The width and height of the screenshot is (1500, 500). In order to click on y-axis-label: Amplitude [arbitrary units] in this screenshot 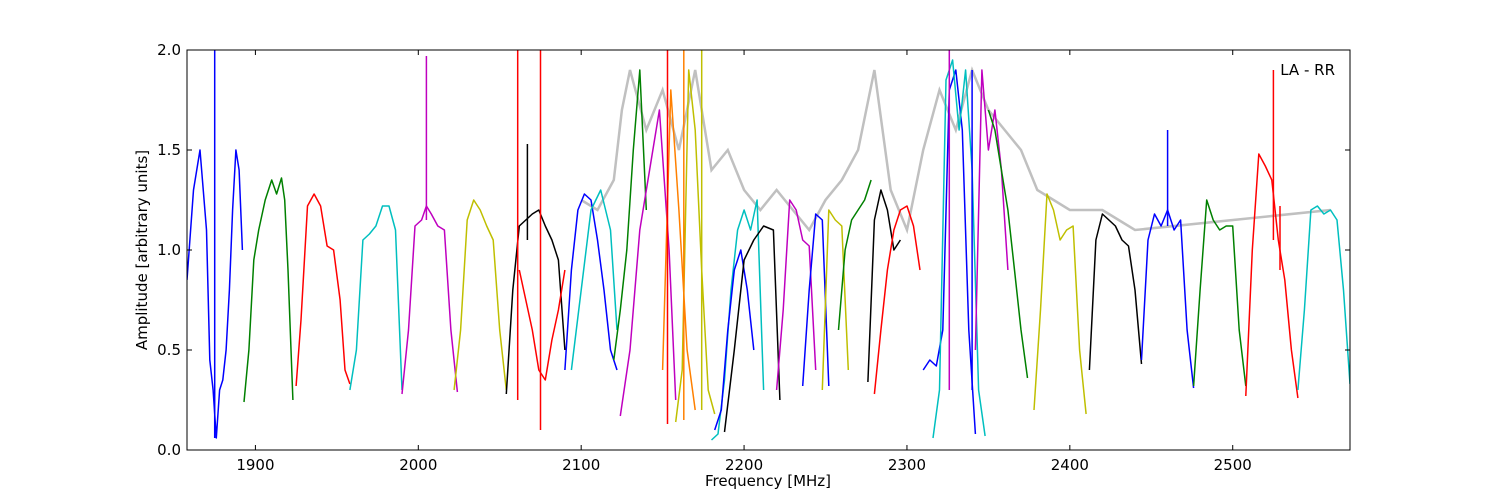, I will do `click(142, 250)`.